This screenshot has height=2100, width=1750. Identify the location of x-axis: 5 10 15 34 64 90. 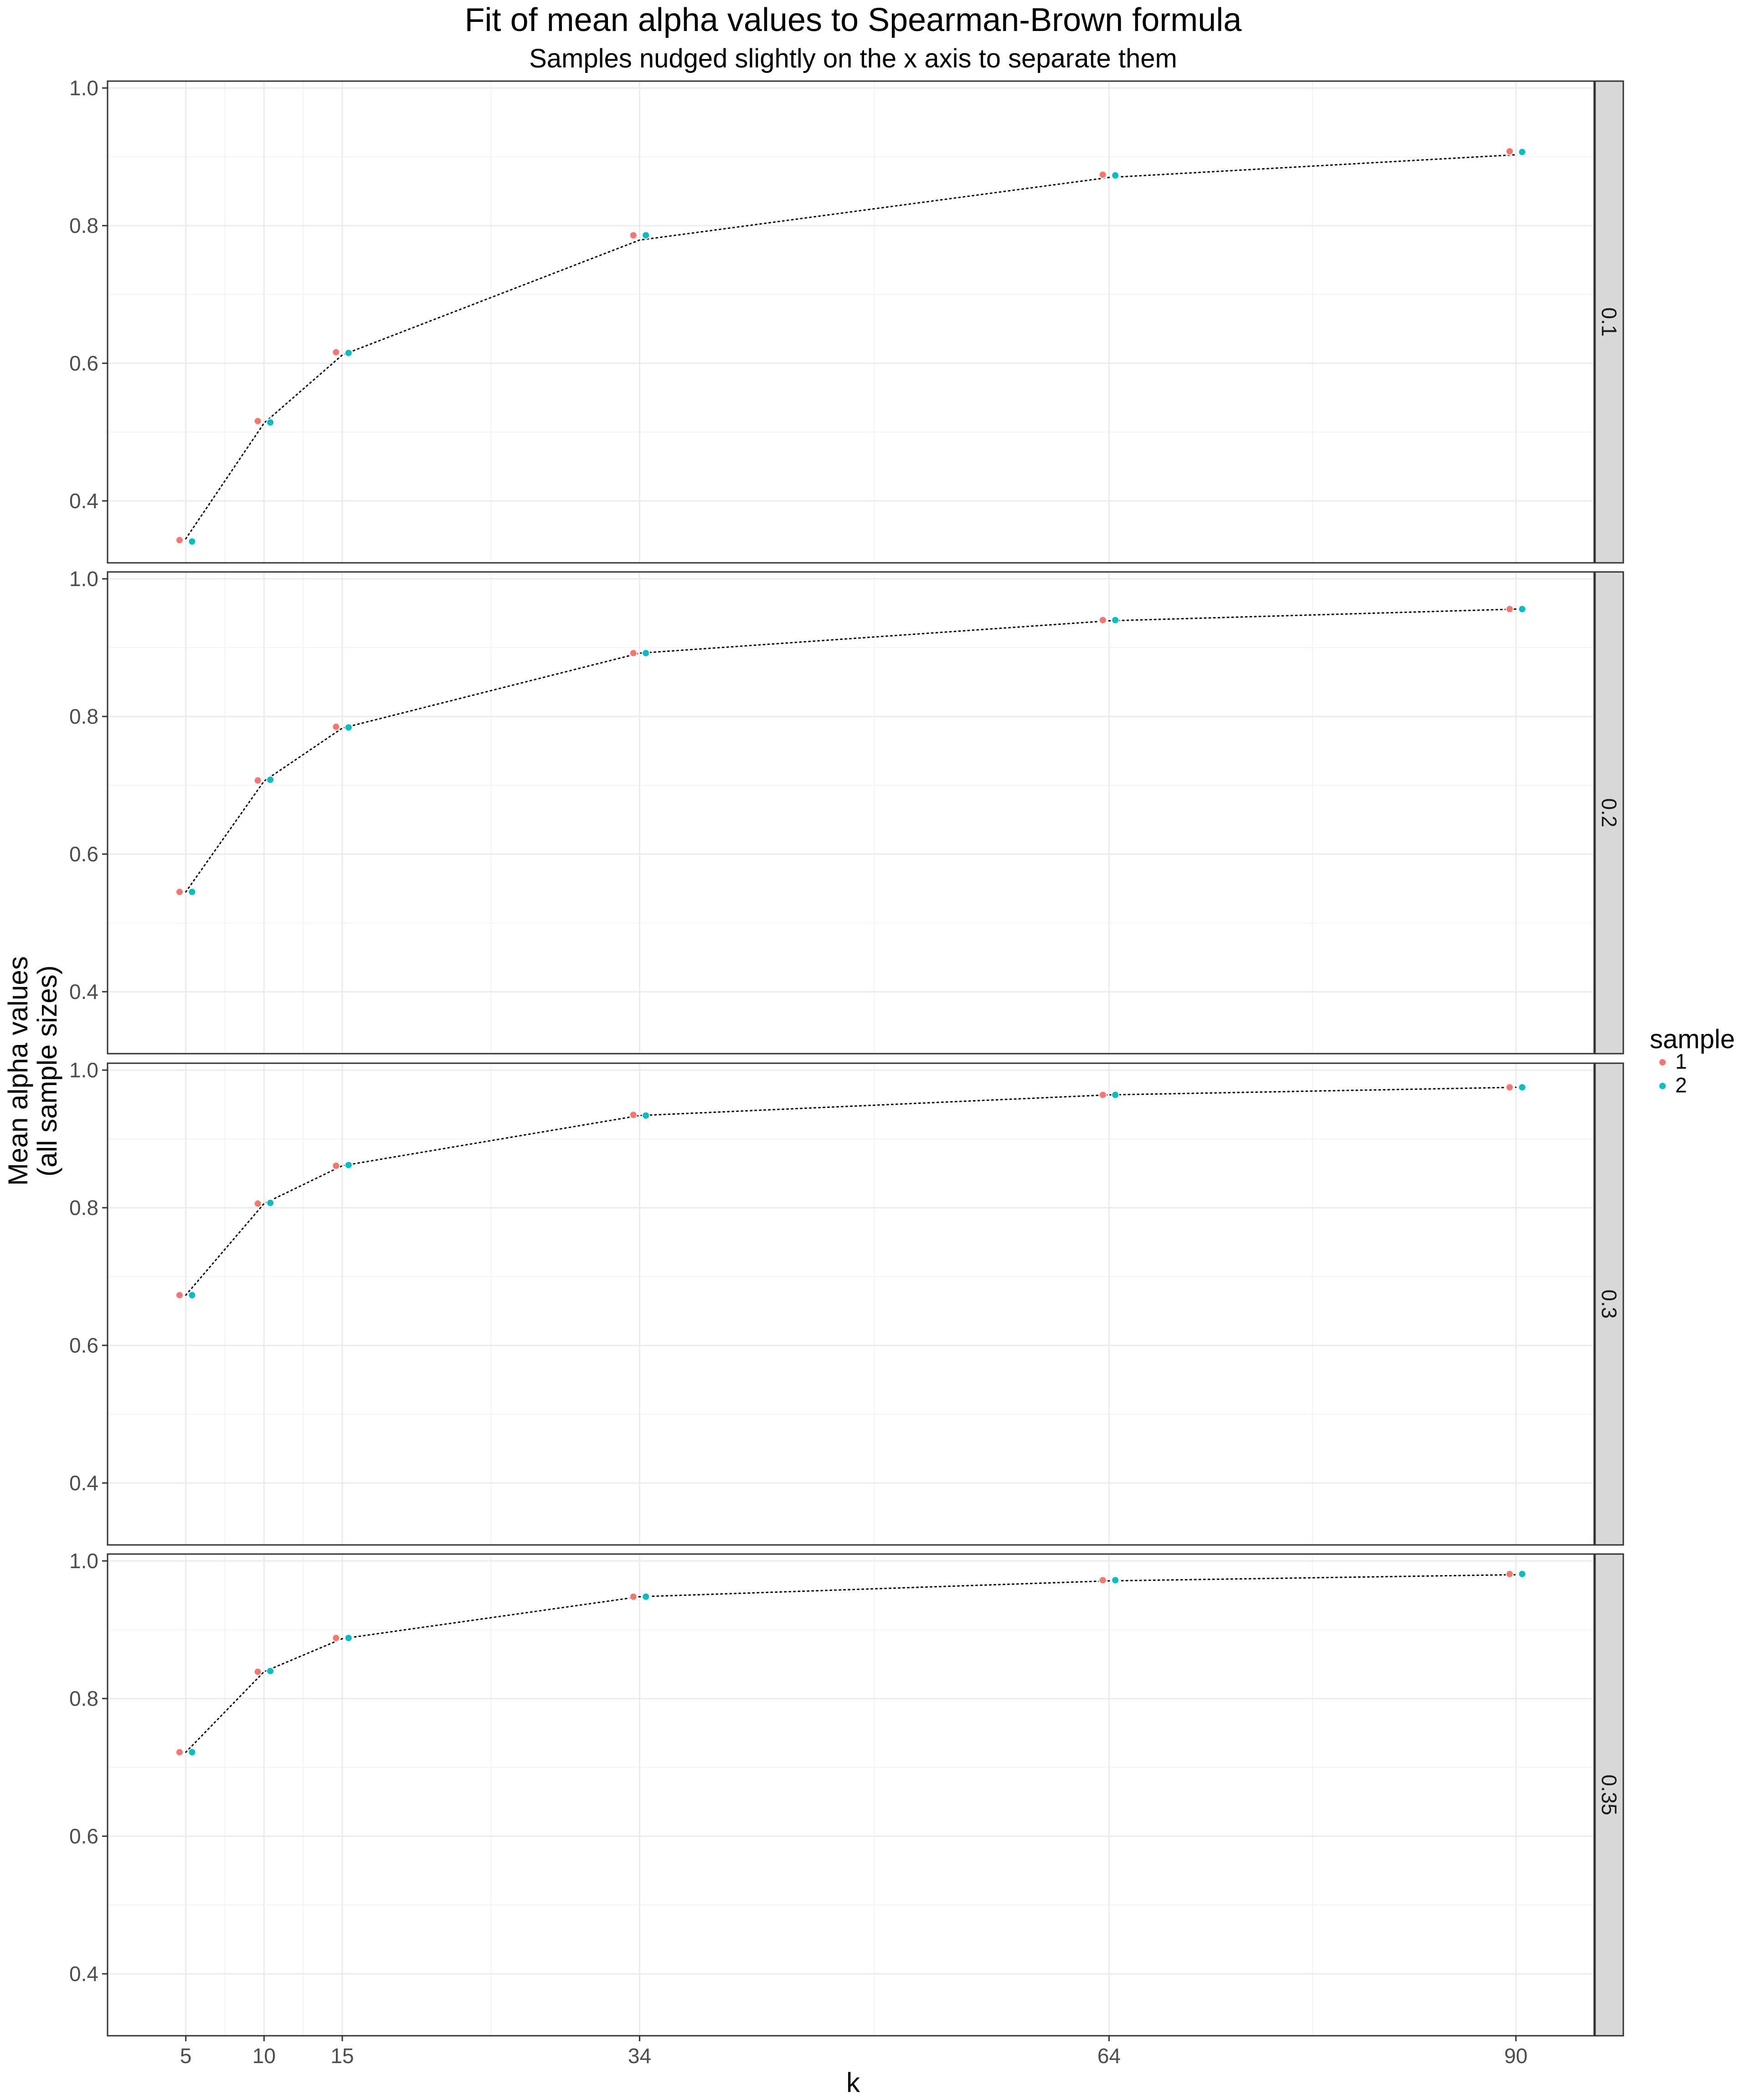
(854, 2052).